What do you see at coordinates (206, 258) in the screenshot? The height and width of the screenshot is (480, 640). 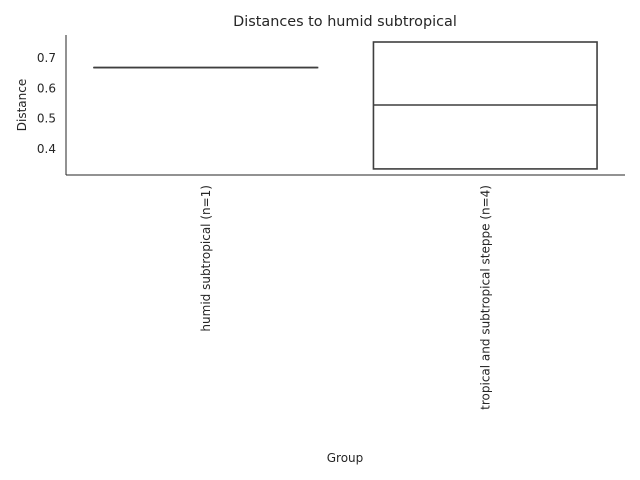 I see `x-tick-label: humid subtropical (n=1)` at bounding box center [206, 258].